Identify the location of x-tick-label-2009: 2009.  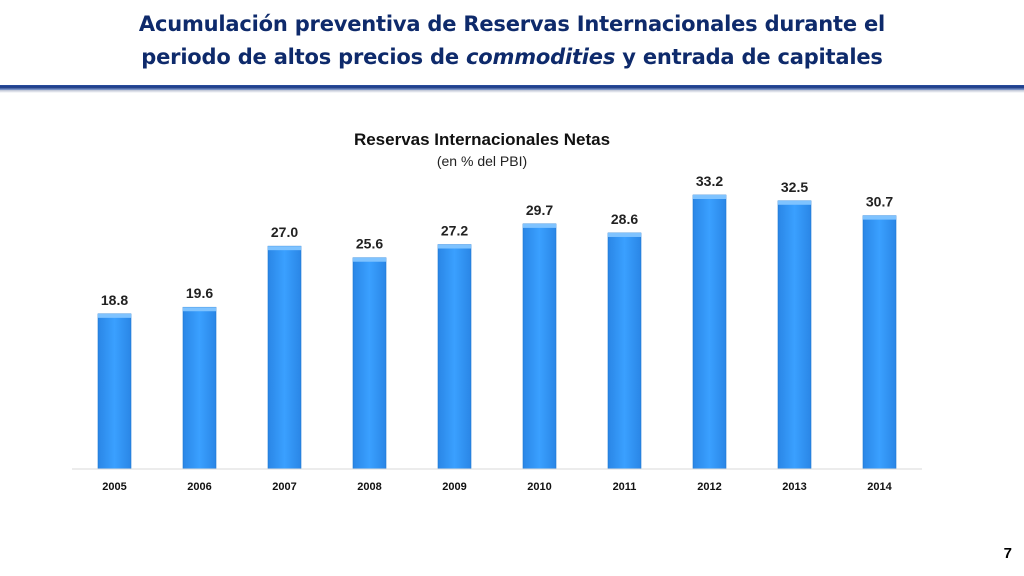
(454, 487).